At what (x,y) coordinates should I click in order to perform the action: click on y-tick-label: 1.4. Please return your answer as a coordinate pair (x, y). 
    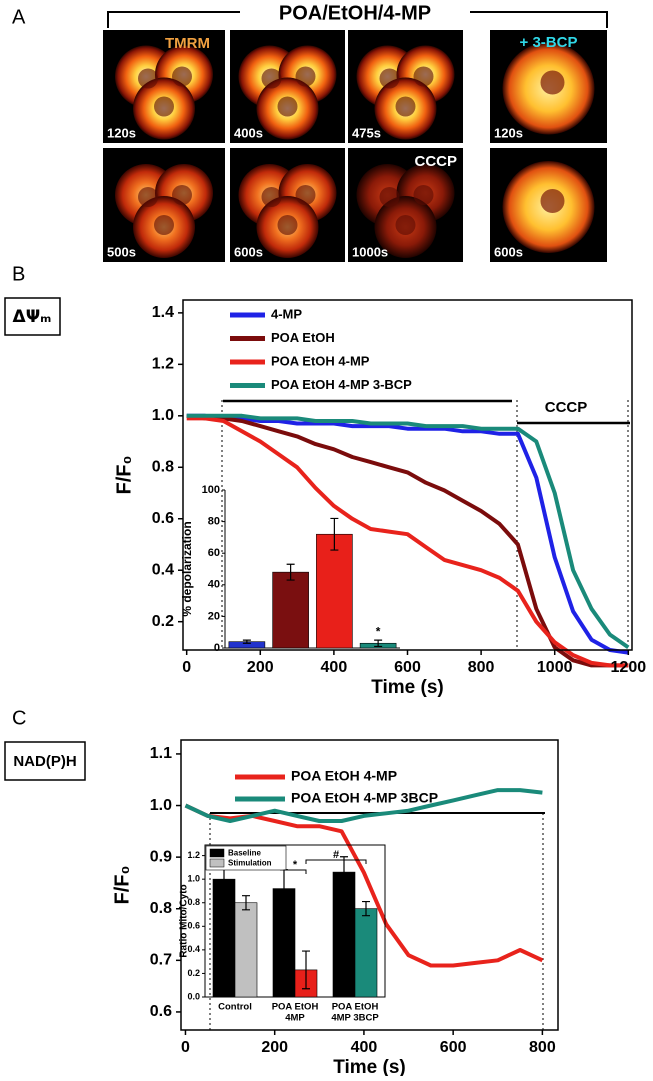
    Looking at the image, I should click on (163, 312).